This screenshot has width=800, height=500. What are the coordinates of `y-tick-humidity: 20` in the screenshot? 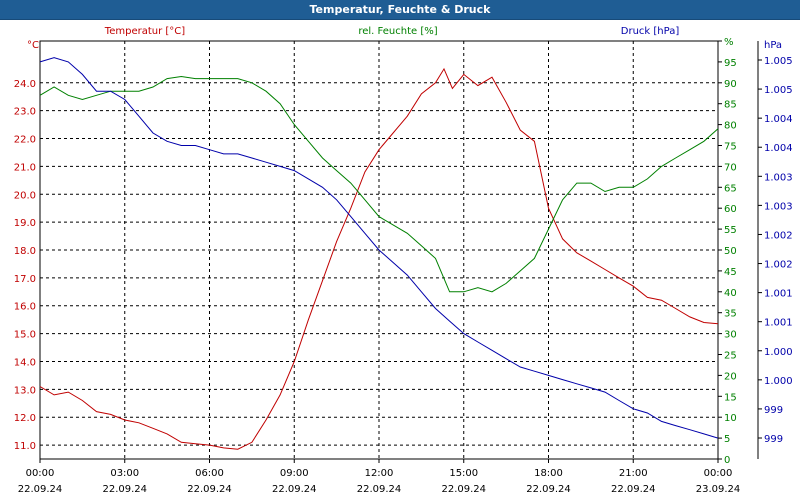 It's located at (730, 376).